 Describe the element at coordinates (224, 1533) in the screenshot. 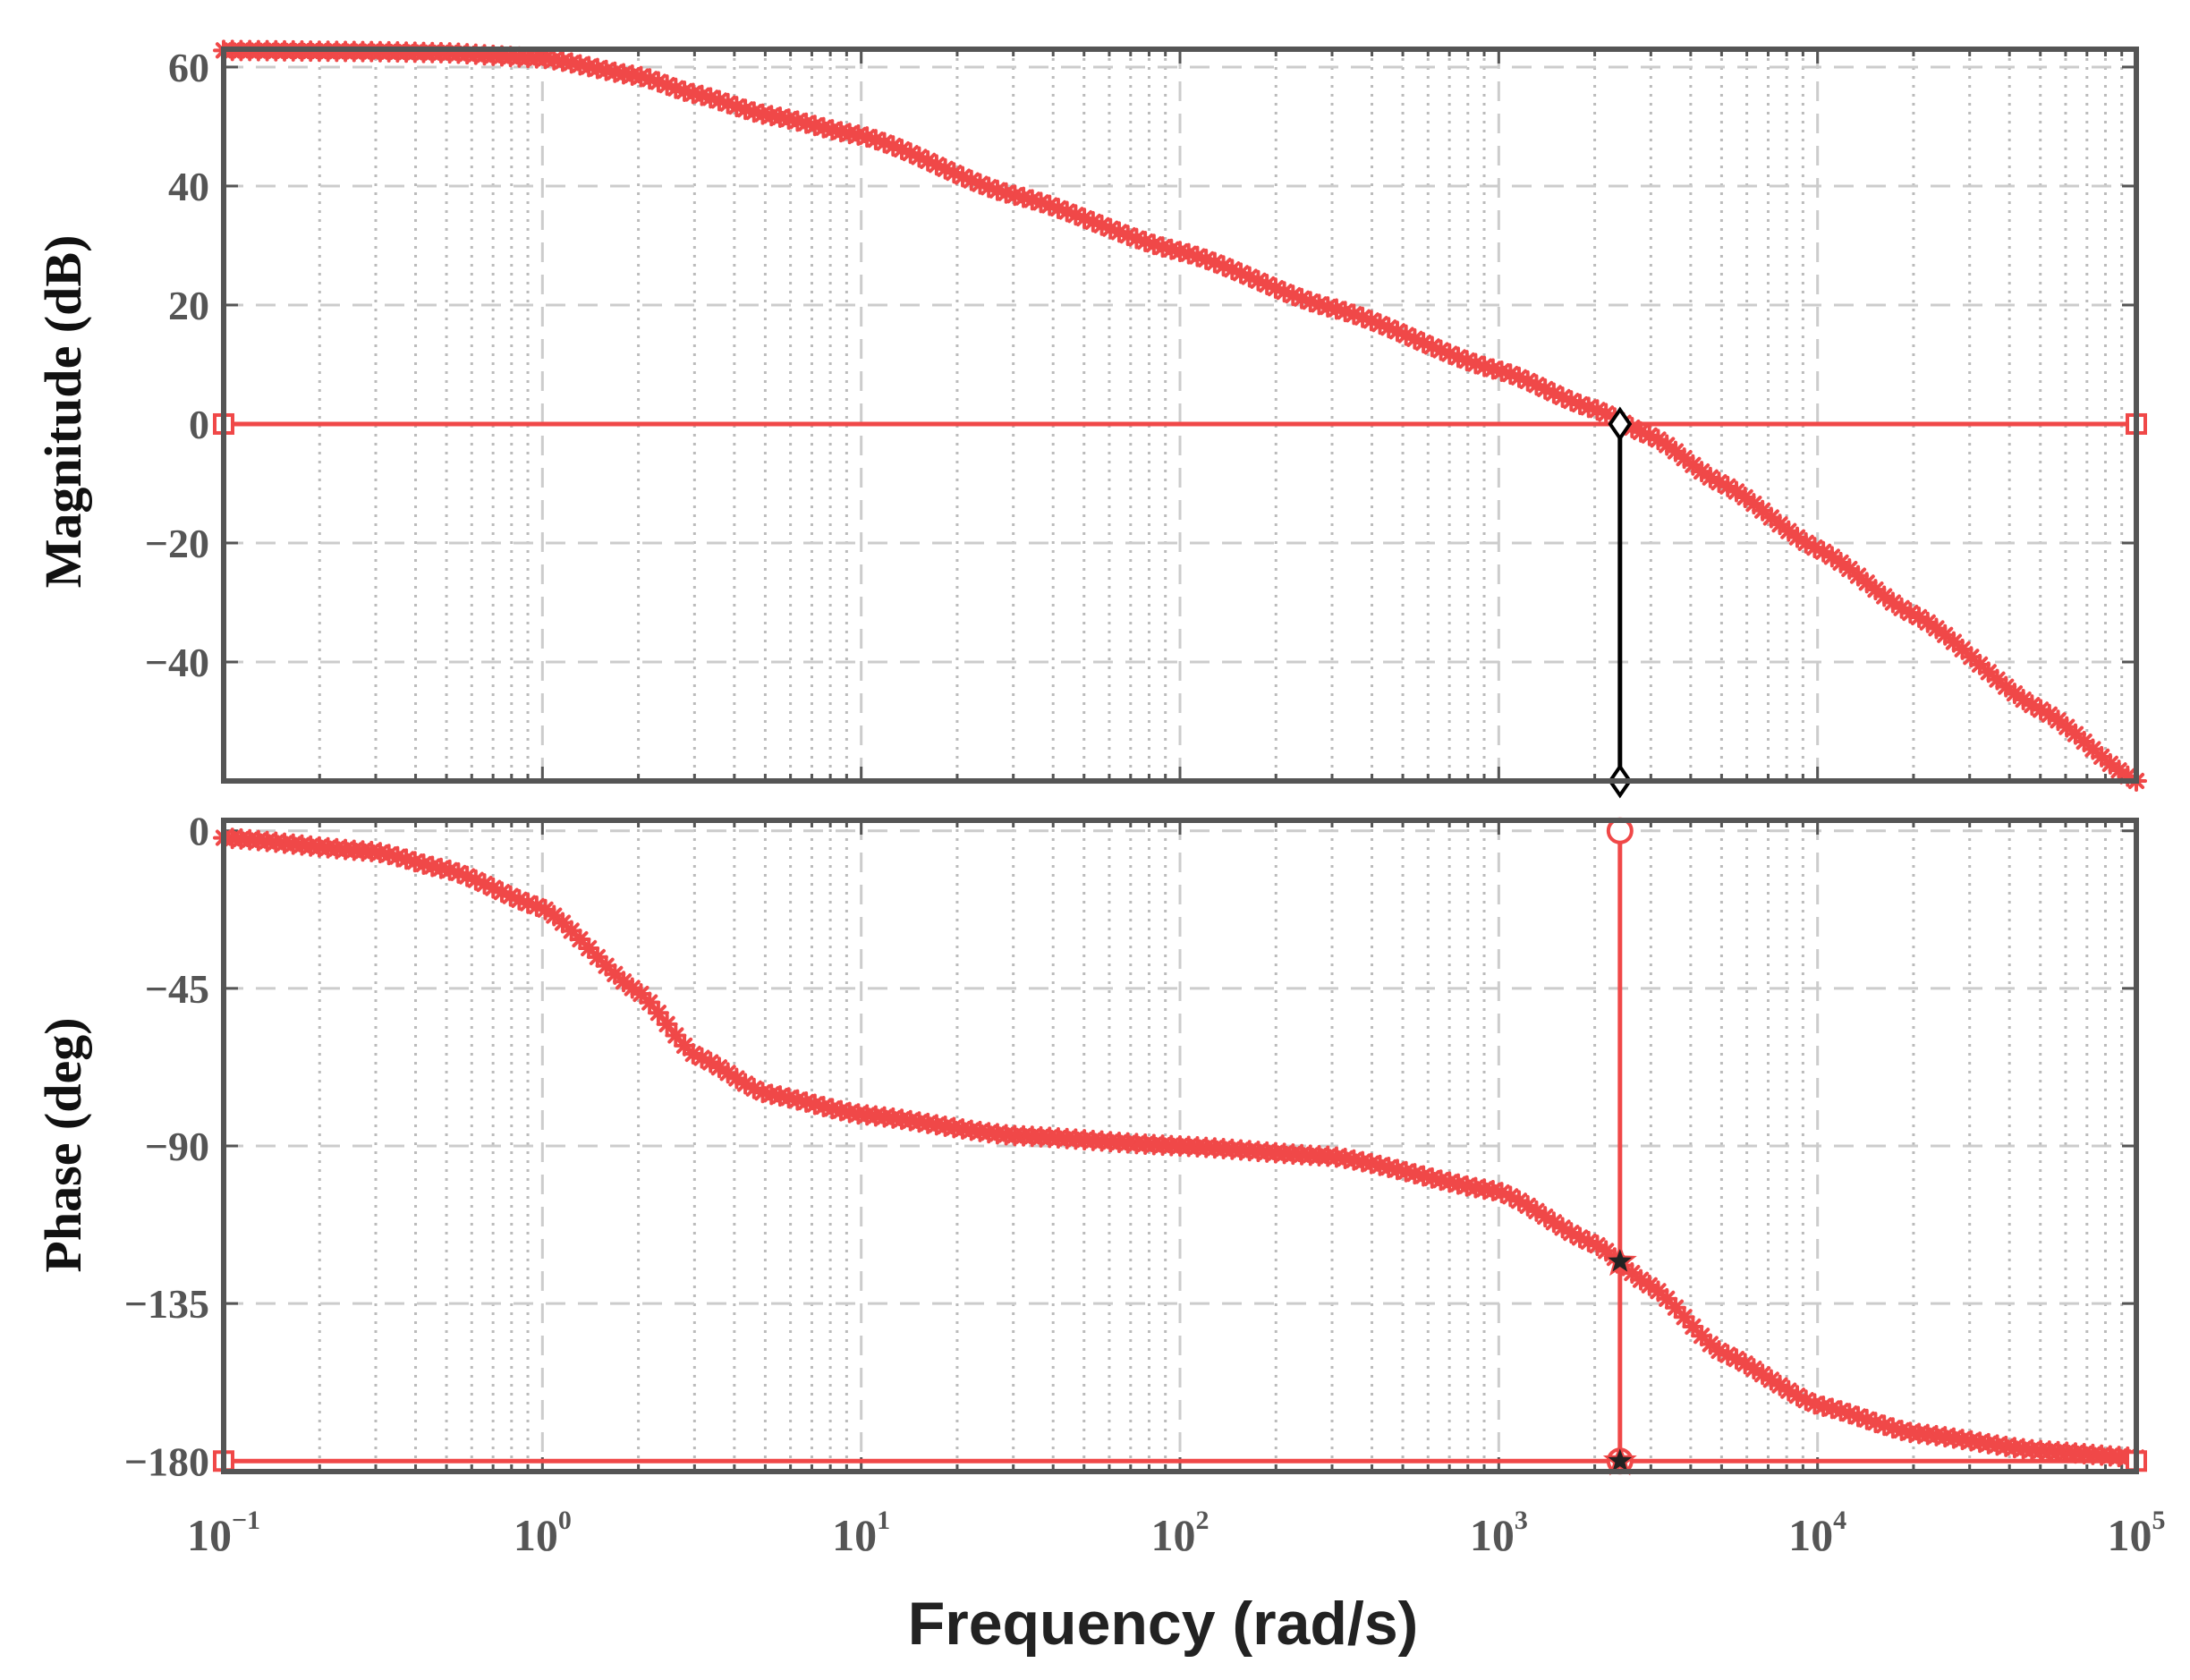

I see `x-tick-label: 10⁻¹` at that location.